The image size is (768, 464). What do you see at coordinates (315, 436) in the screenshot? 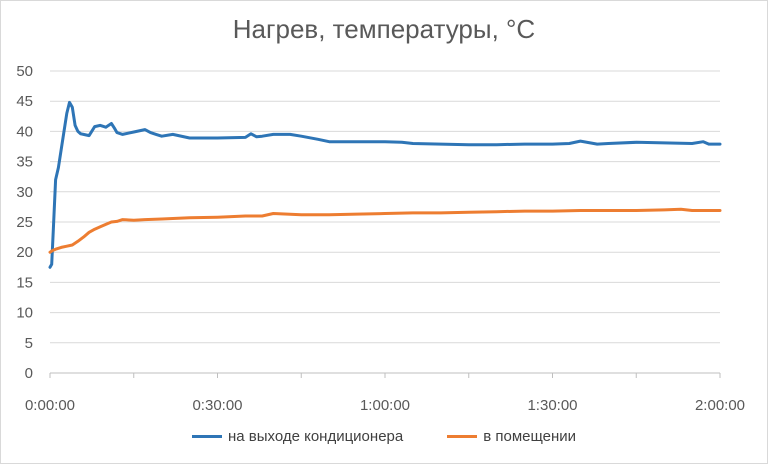
I see `legend-label-series-1: на выходе кондиционера` at bounding box center [315, 436].